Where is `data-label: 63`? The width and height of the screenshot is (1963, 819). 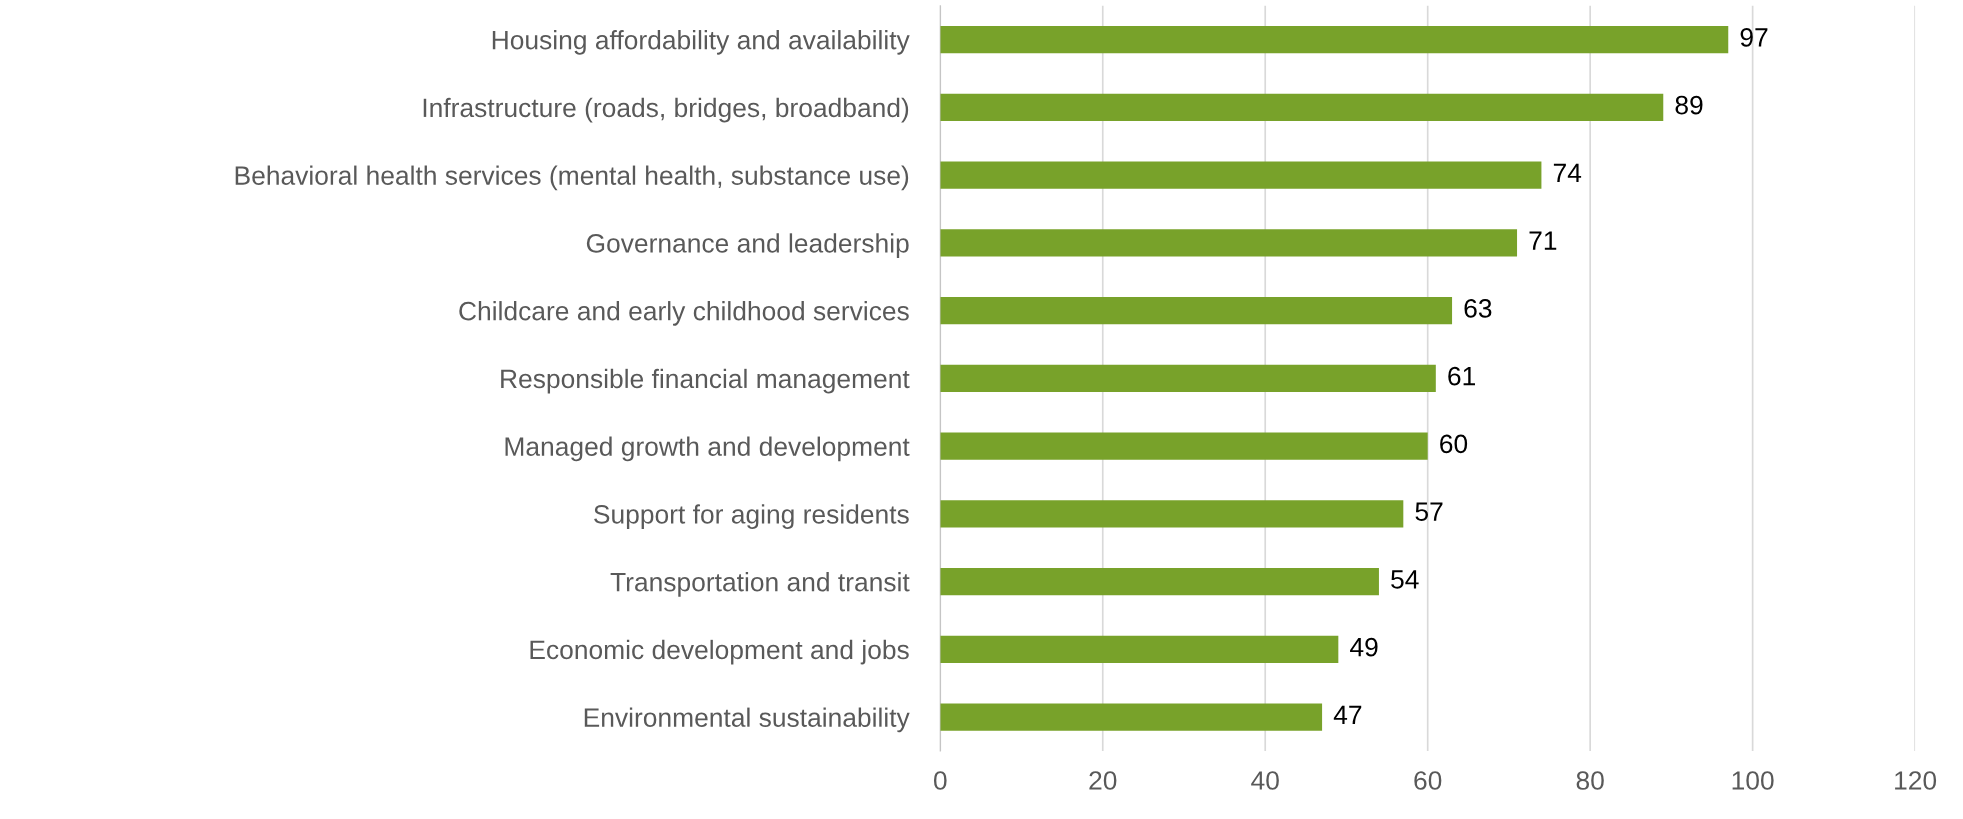
data-label: 63 is located at coordinates (1478, 308).